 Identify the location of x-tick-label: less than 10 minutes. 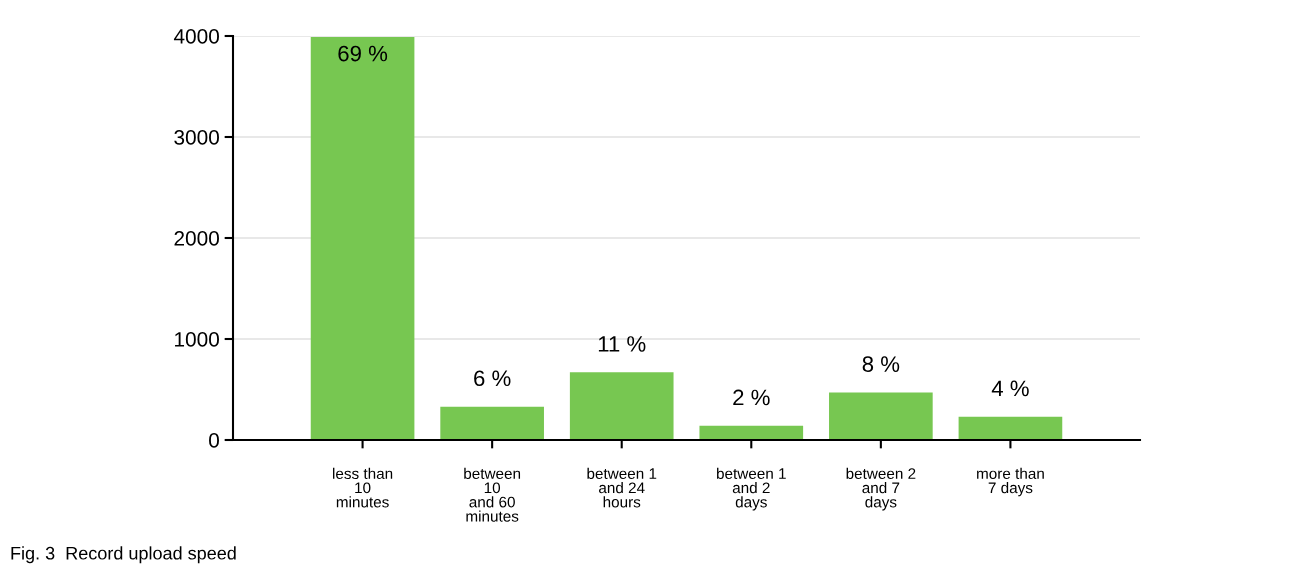
(363, 487).